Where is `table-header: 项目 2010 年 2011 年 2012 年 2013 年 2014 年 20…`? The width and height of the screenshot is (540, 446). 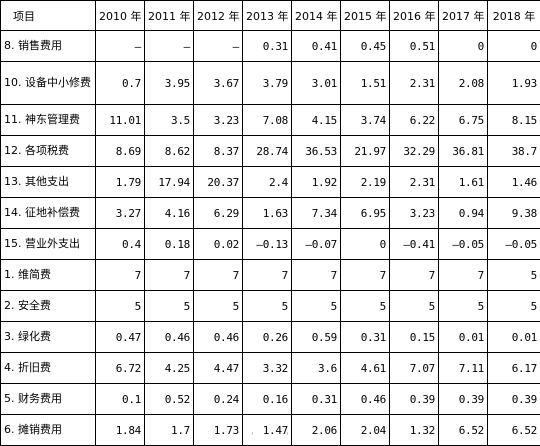 table-header: 项目 2010 年 2011 年 2012 年 2013 年 2014 年 20… is located at coordinates (270, 16).